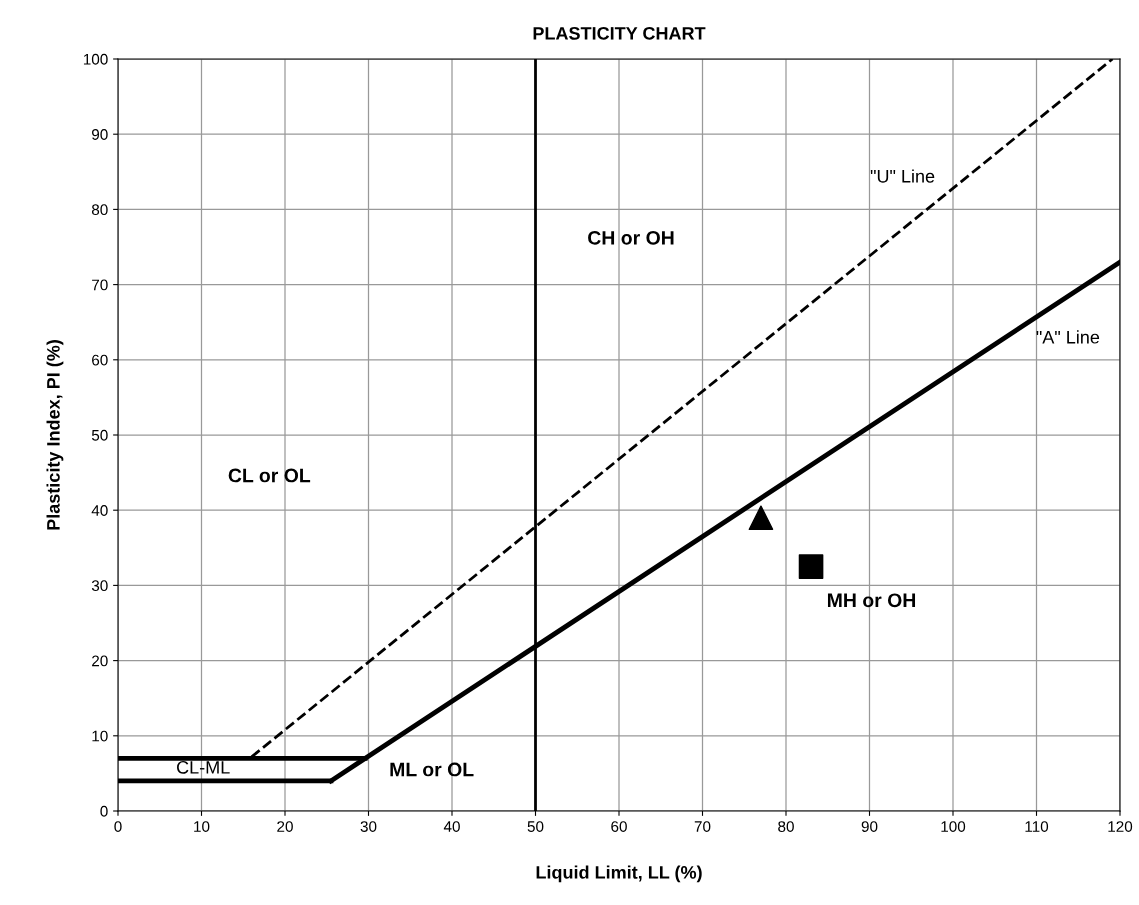  Describe the element at coordinates (203, 767) in the screenshot. I see `annotation: CL-ML` at that location.